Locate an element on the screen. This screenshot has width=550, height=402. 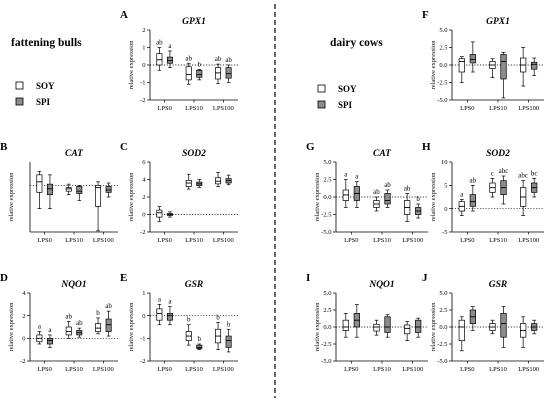
y-tick-label: -1 is located at coordinates (142, 83).